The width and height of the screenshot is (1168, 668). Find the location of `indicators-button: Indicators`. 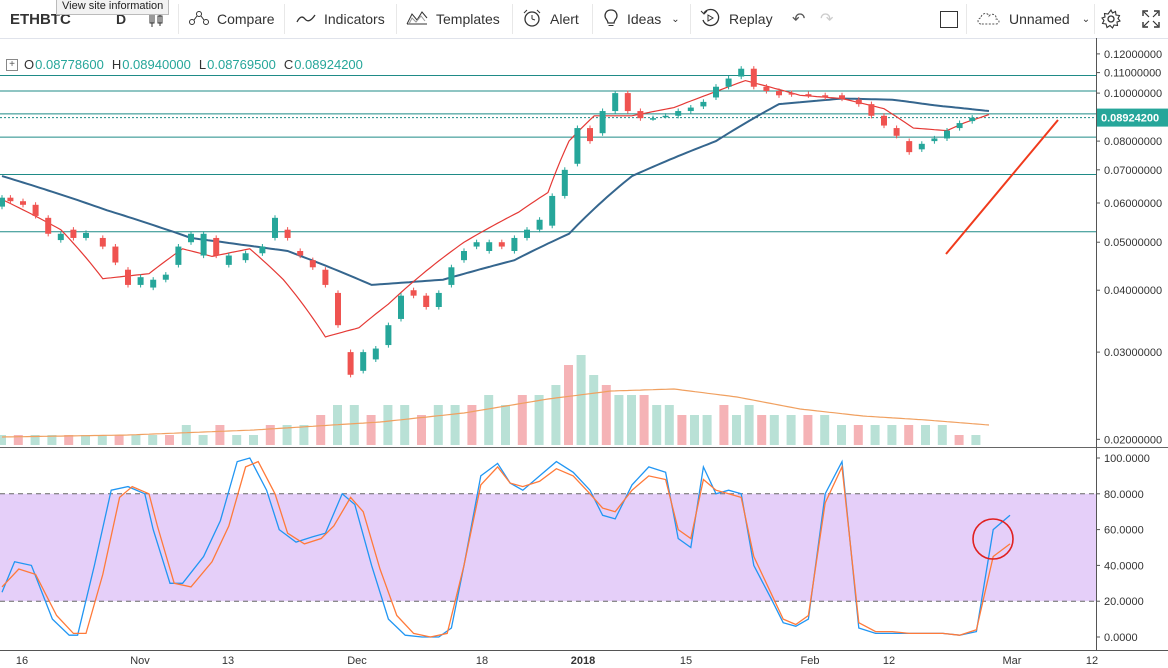

indicators-button: Indicators is located at coordinates (340, 19).